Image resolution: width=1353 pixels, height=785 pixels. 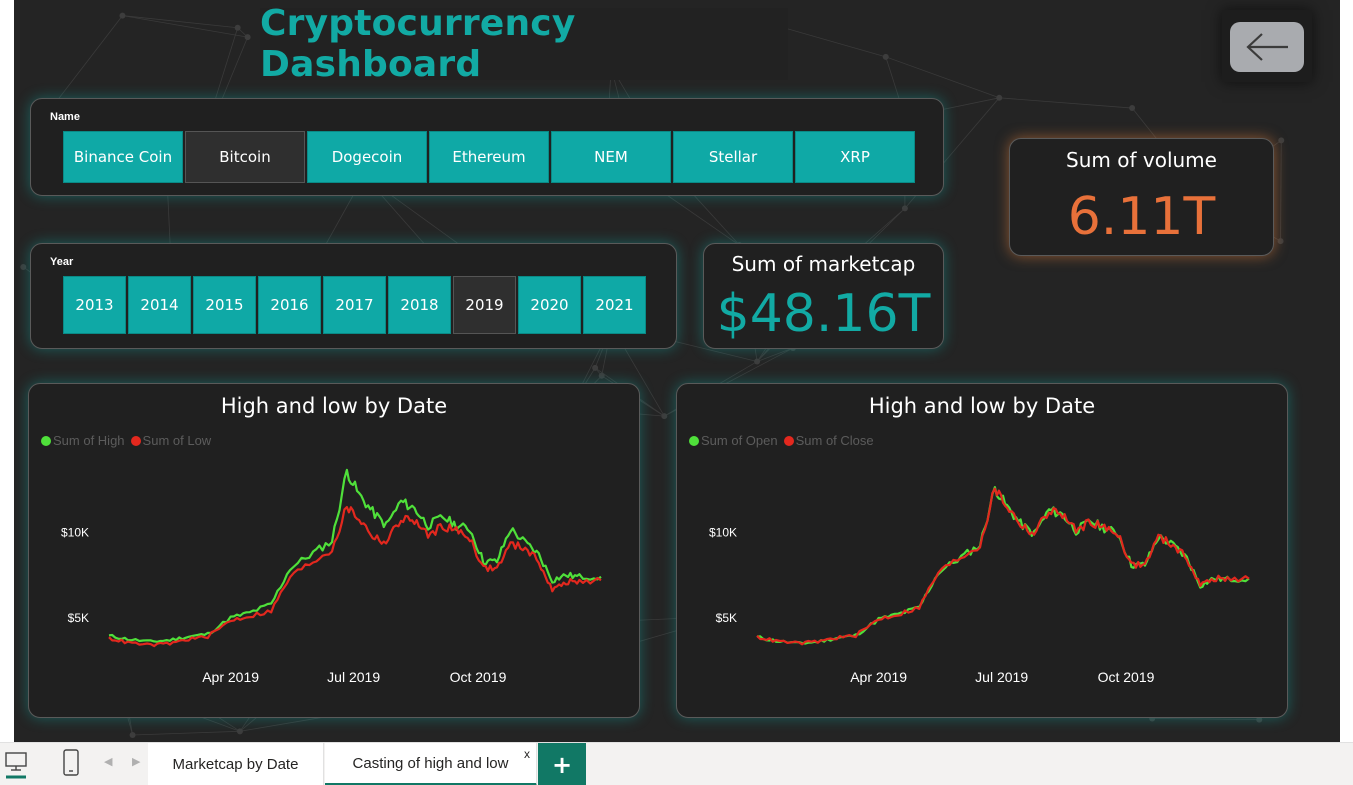 What do you see at coordinates (78, 618) in the screenshot?
I see `y-tick-label: $5K` at bounding box center [78, 618].